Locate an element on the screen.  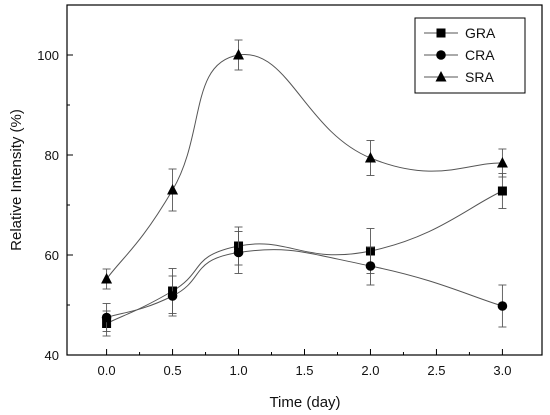
legend-label-cra: CRA is located at coordinates (480, 55).